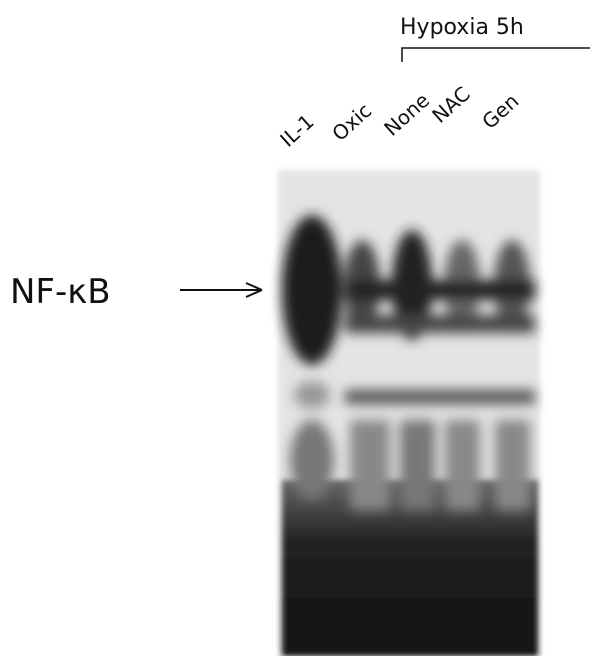  Describe the element at coordinates (351, 121) in the screenshot. I see `lane-label: Oxic` at that location.